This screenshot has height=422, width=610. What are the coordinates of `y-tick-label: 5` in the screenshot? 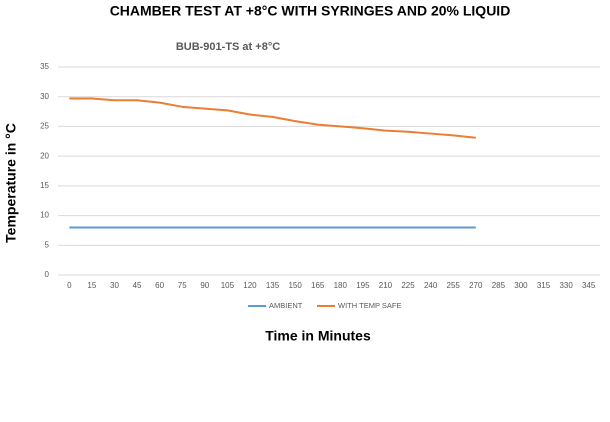 It's located at (47, 244).